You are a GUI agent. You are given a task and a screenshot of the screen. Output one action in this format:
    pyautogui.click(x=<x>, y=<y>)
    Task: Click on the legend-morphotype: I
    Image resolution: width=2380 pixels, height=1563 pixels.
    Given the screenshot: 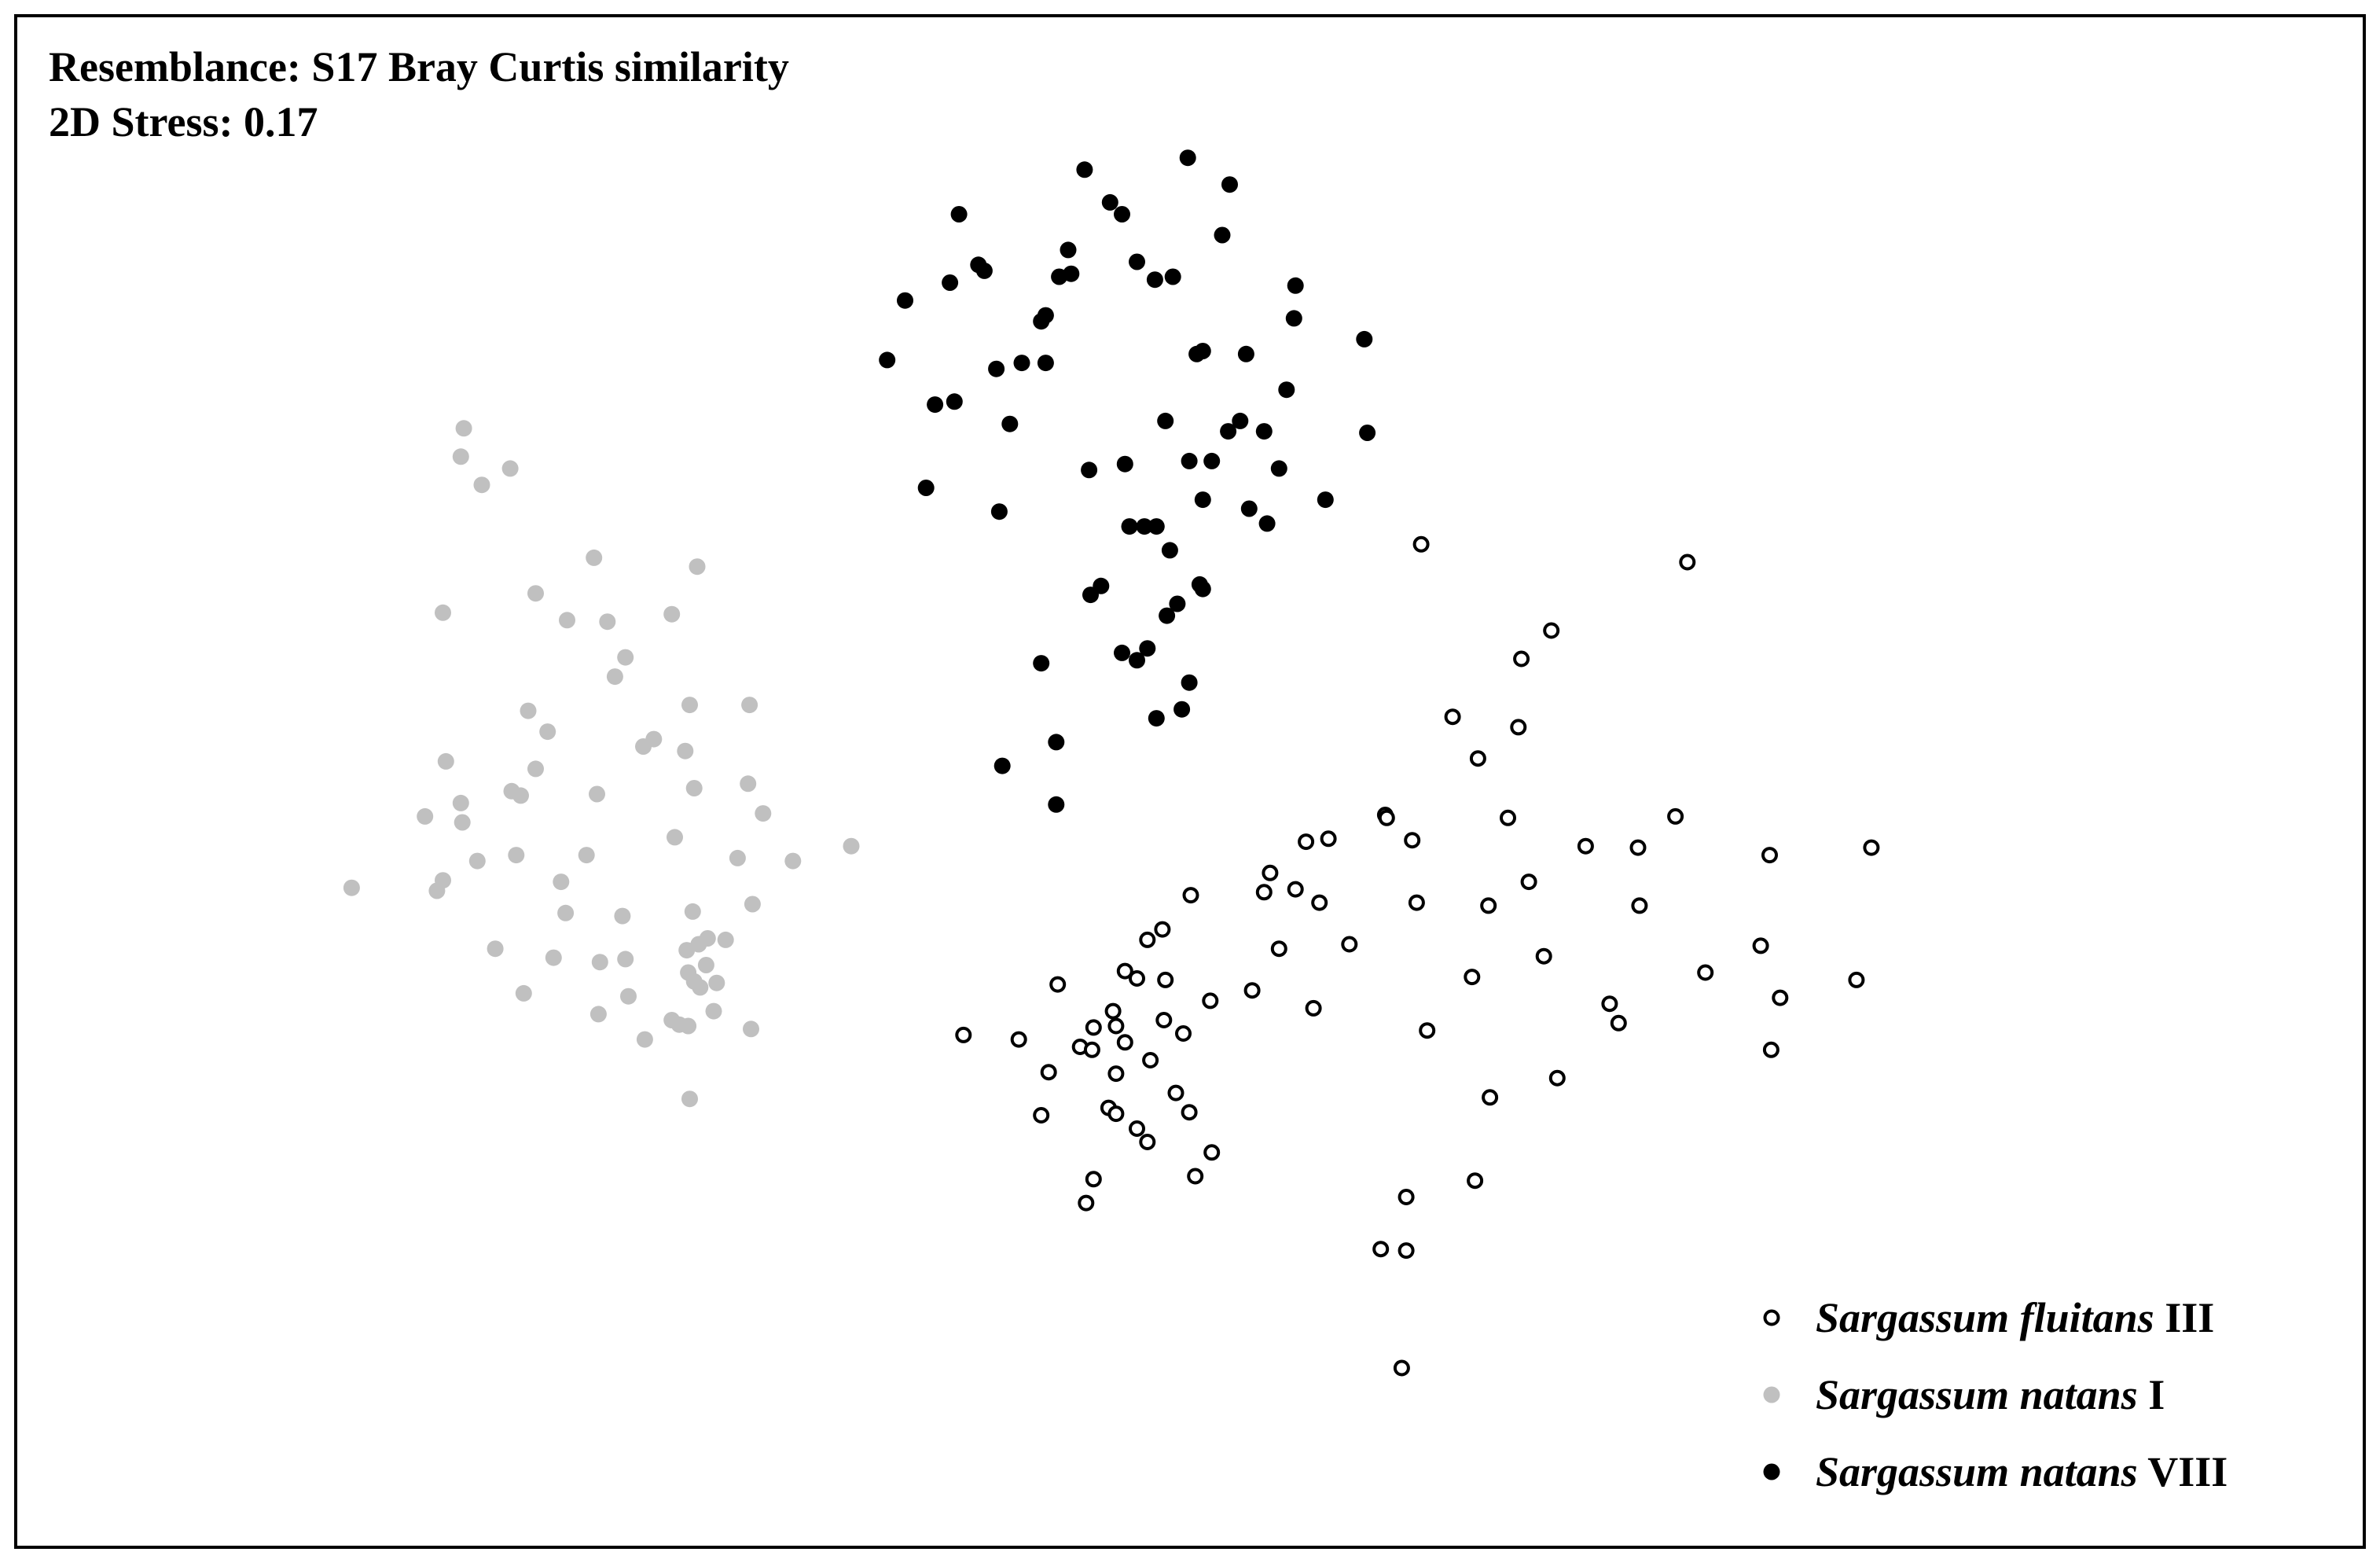 What is the action you would take?
    pyautogui.click(x=2151, y=1394)
    